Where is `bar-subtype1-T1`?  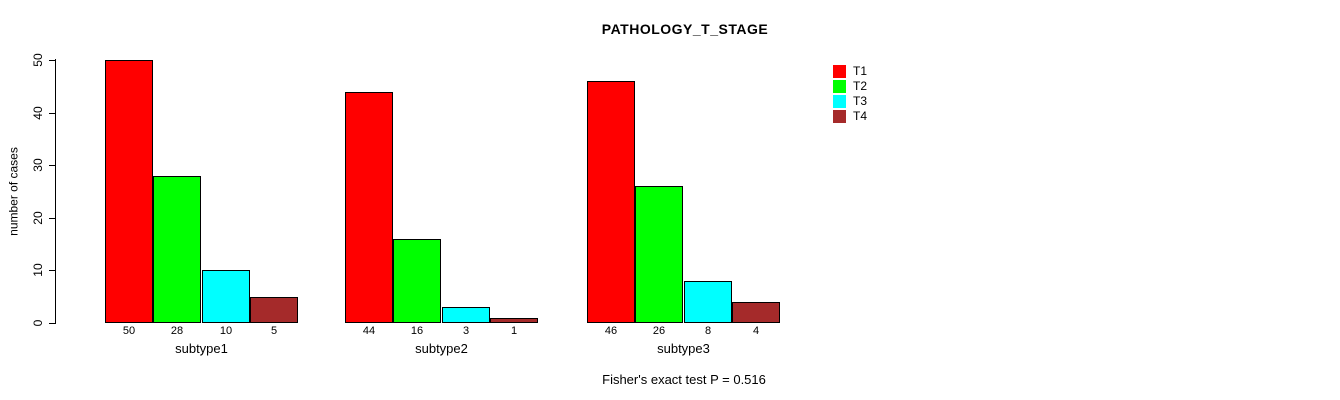 bar-subtype1-T1 is located at coordinates (129, 191).